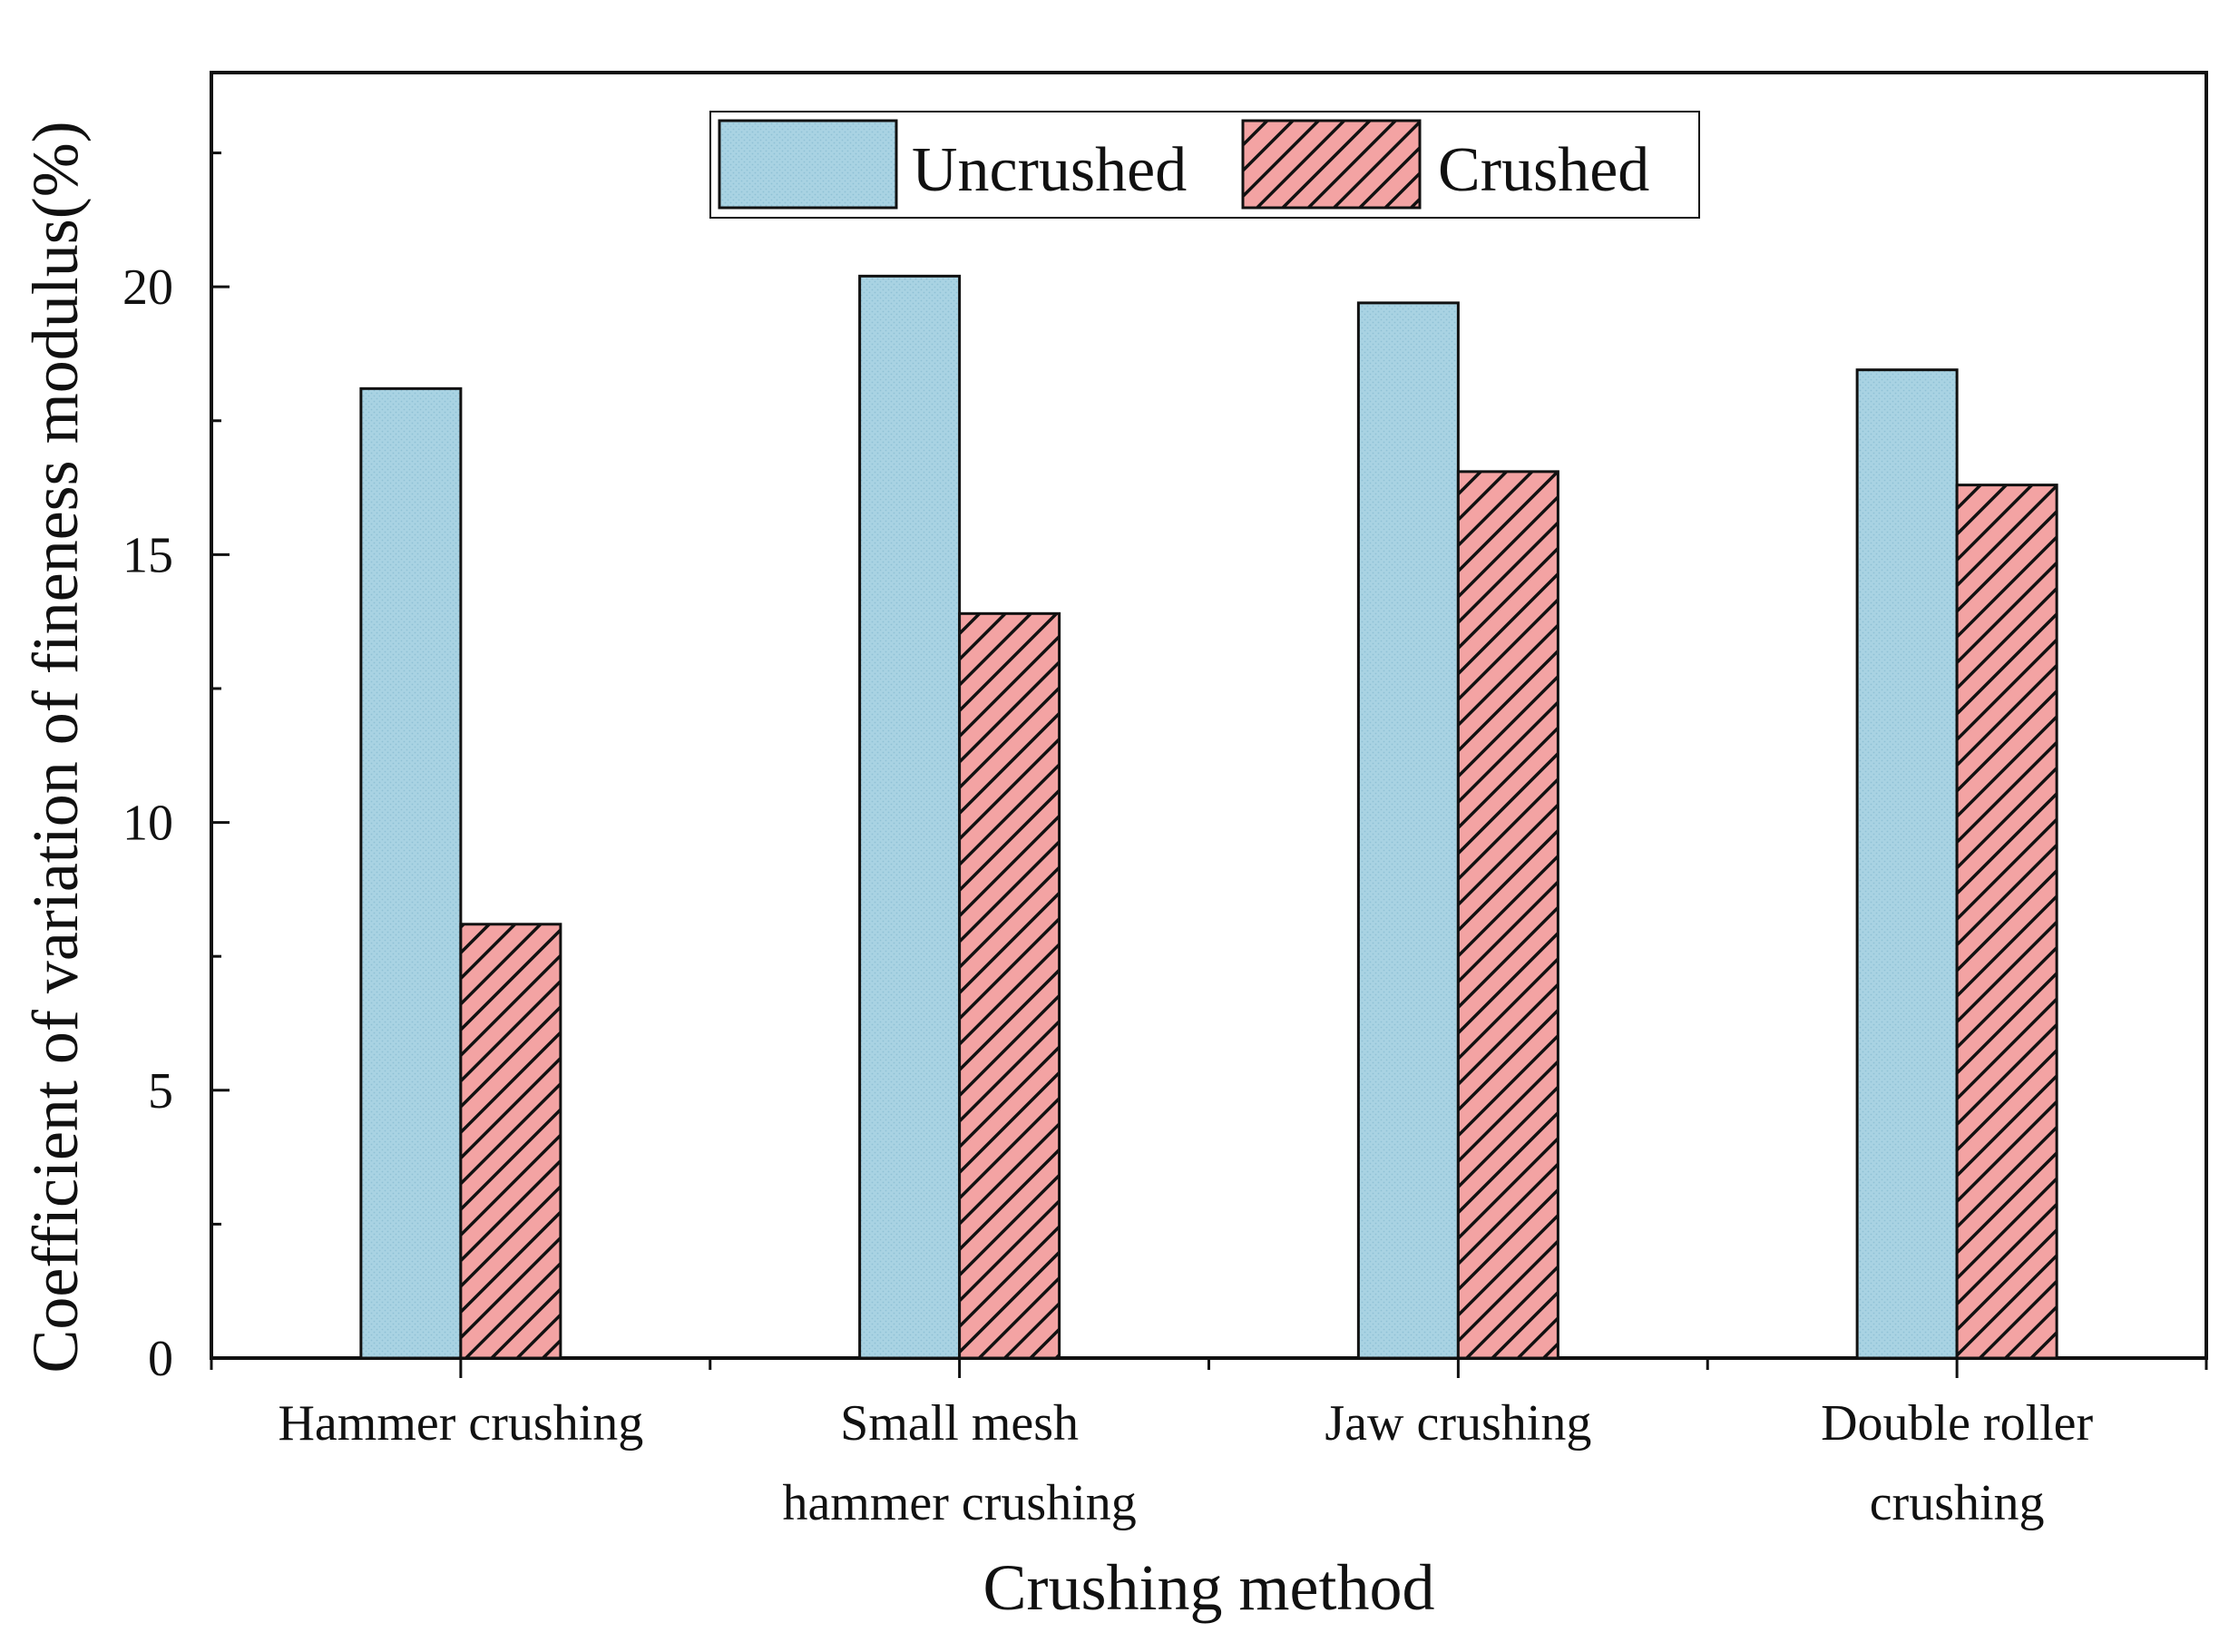  Describe the element at coordinates (808, 164) in the screenshot. I see `legend-swatch-uncrushed` at that location.